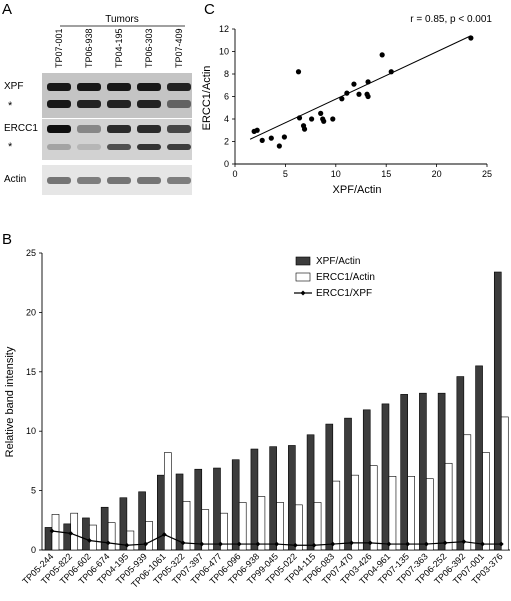 The image size is (511, 601). I want to click on panel-label-b: B, so click(7, 239).